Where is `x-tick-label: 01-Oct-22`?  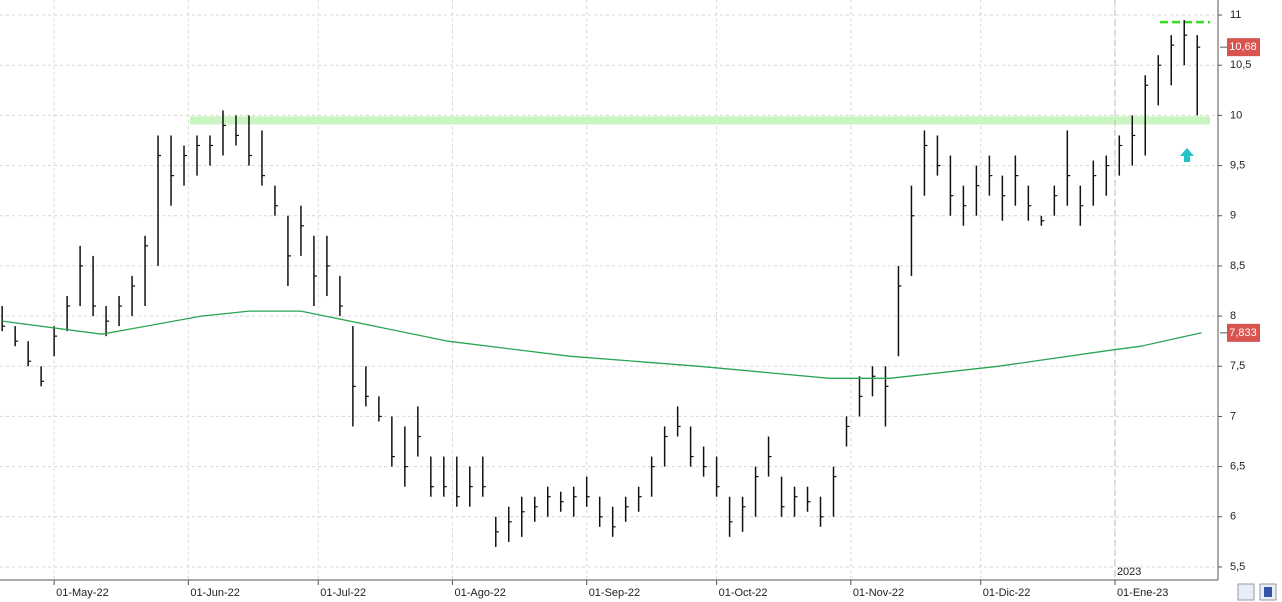 x-tick-label: 01-Oct-22 is located at coordinates (743, 593).